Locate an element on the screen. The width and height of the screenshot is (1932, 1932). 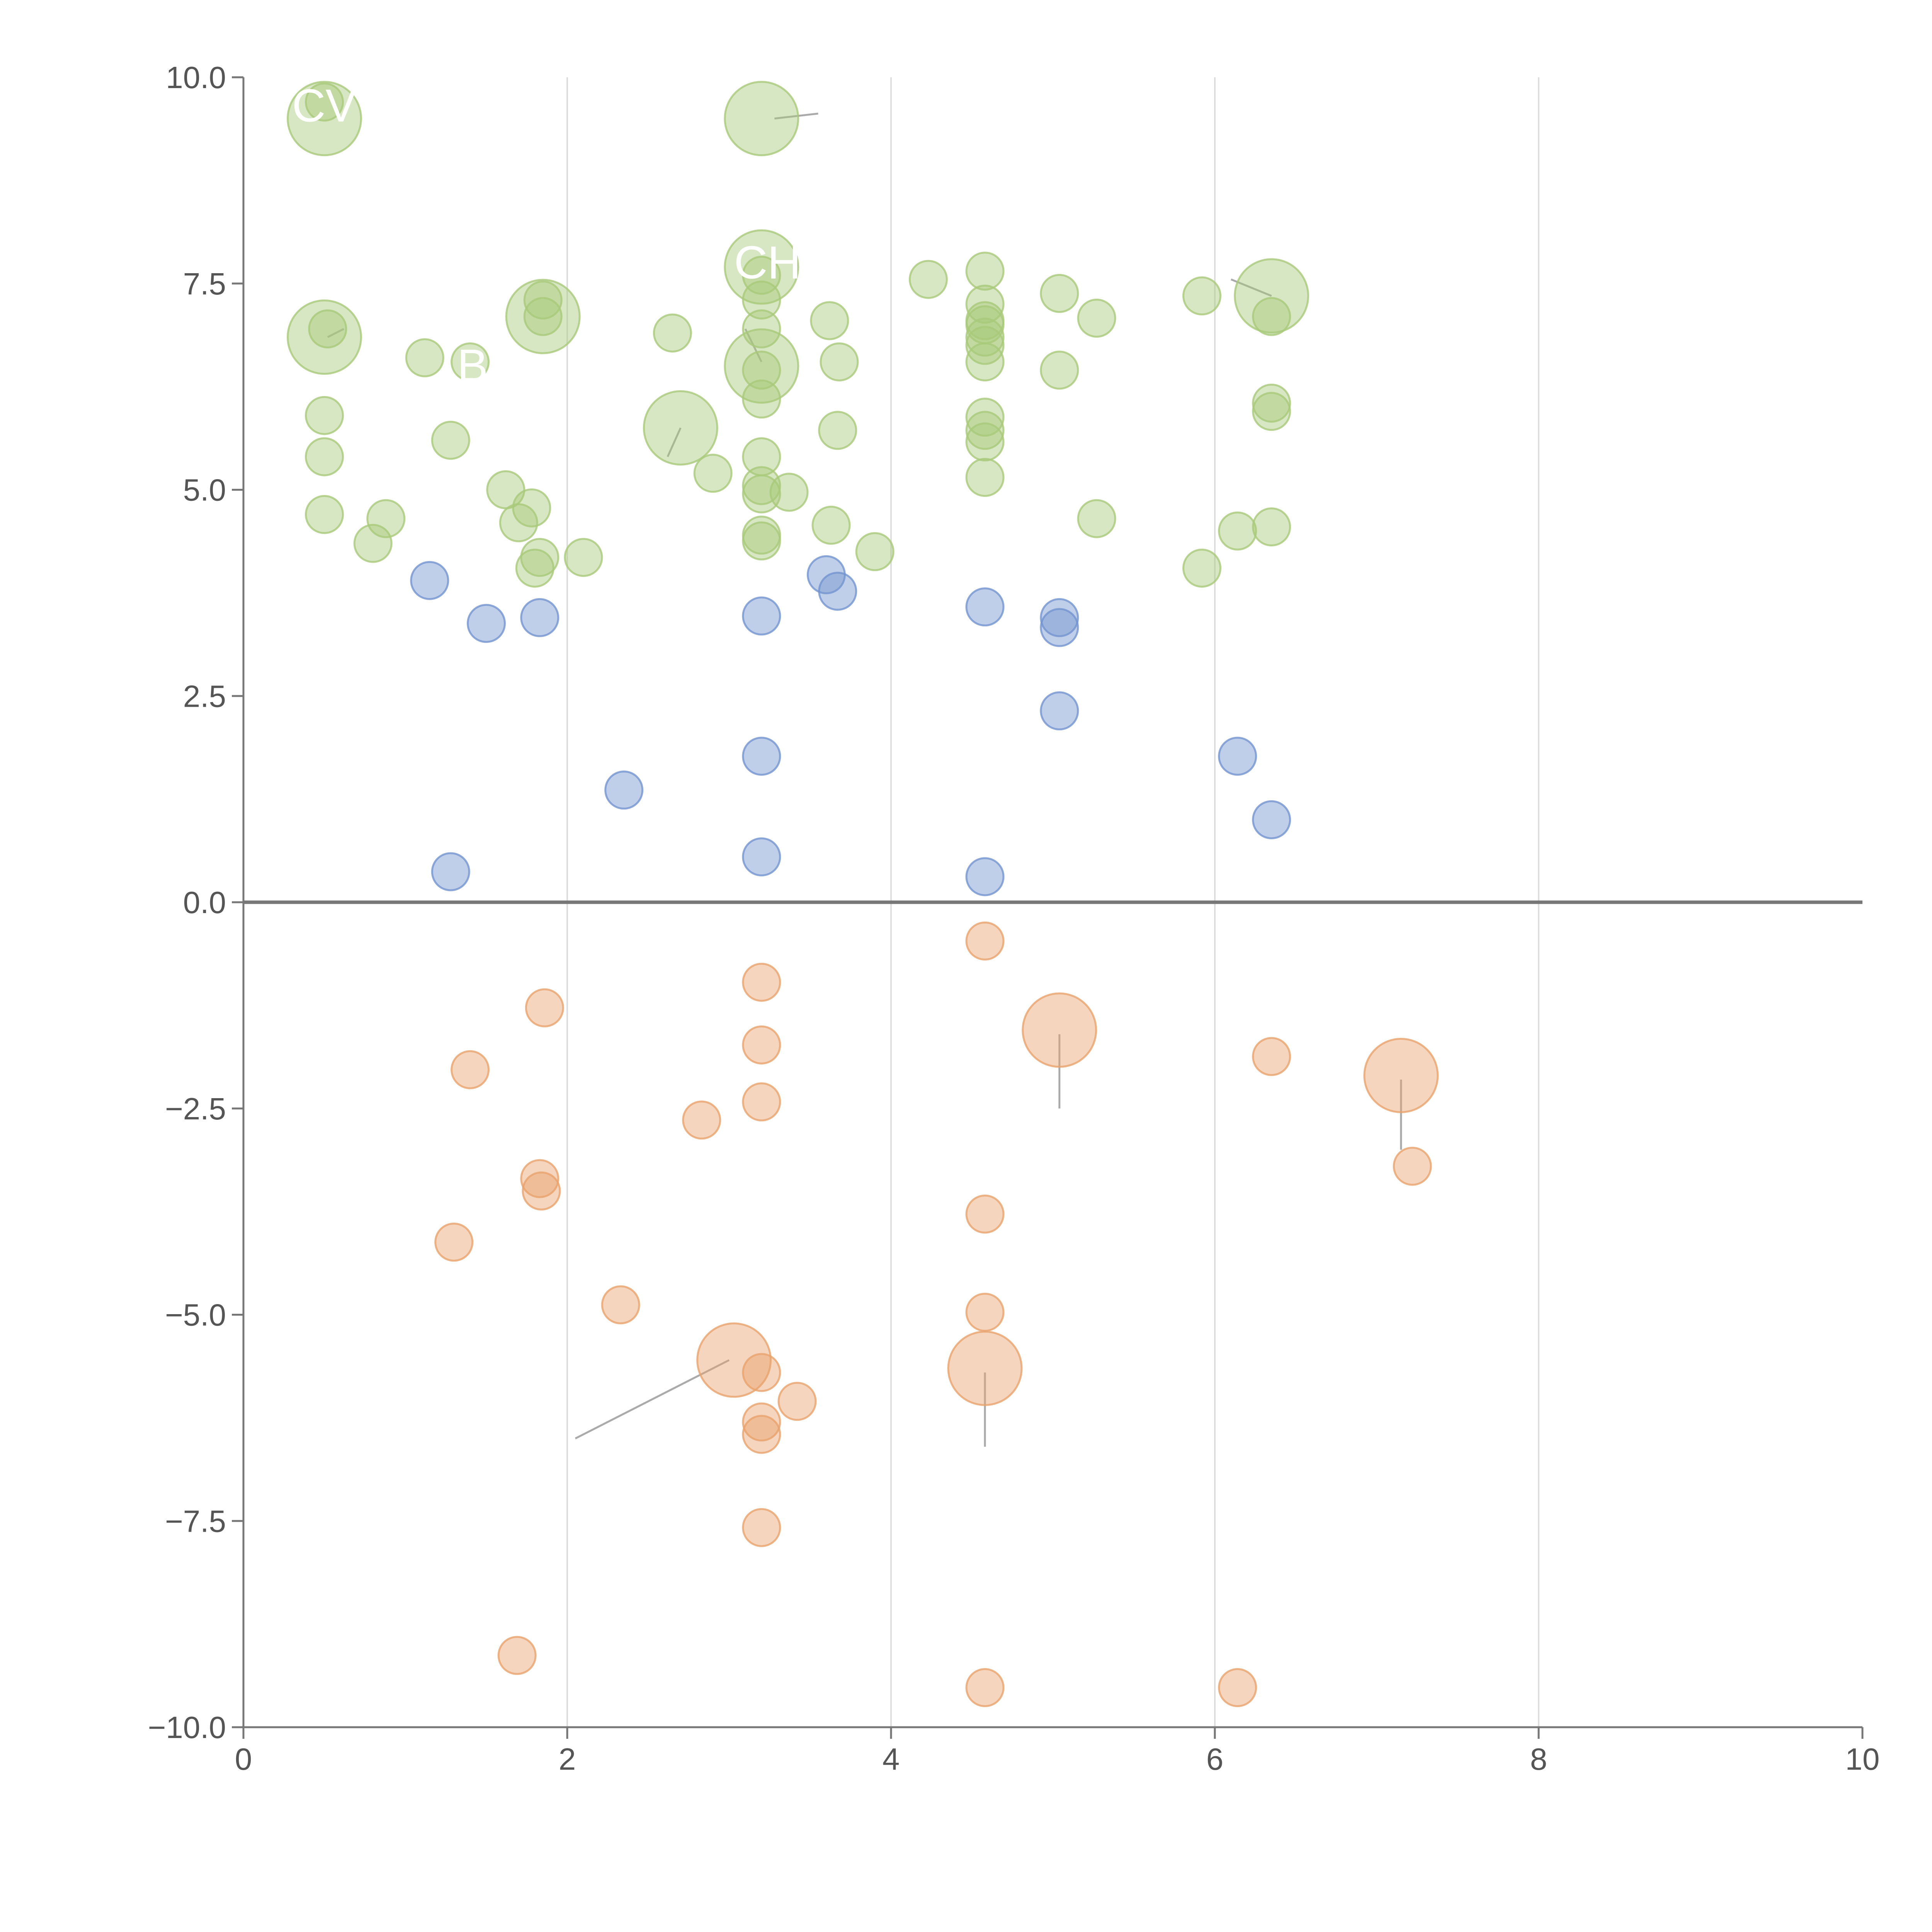
leader-line is located at coordinates (652, 1399).